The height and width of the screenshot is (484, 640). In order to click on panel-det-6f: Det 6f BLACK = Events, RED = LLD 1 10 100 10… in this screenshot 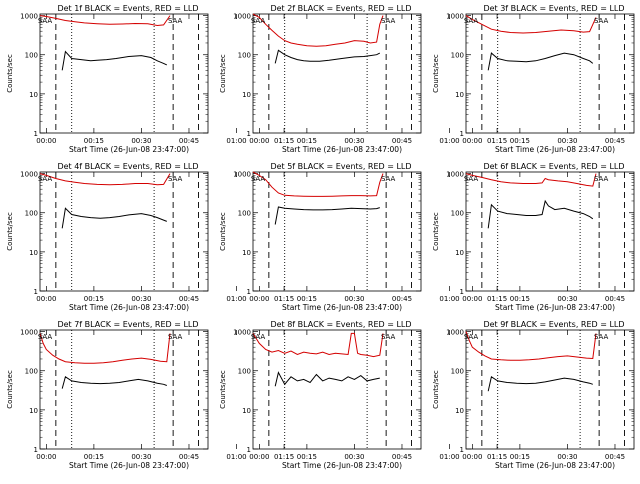, I will do `click(533, 237)`.